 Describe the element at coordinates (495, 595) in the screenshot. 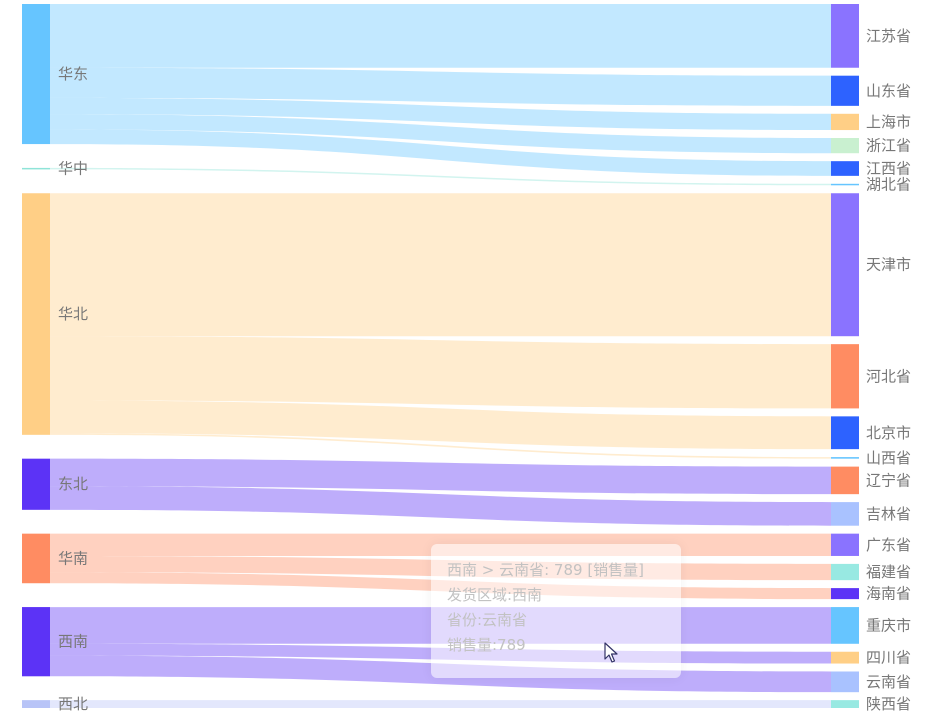

I see `tooltip-region: 发货区域:西南` at that location.